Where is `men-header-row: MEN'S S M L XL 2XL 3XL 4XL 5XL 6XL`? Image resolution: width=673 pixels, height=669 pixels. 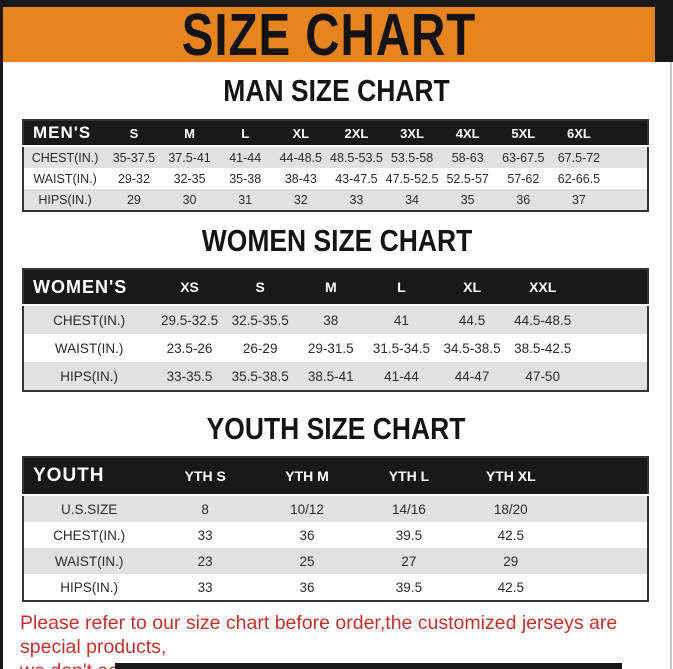 men-header-row: MEN'S S M L XL 2XL 3XL 4XL 5XL 6XL is located at coordinates (335, 133).